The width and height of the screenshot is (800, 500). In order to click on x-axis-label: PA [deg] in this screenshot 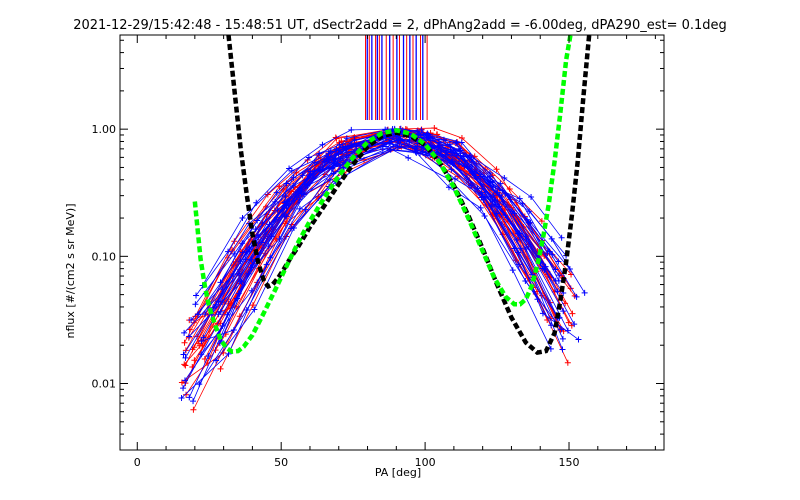, I will do `click(398, 472)`.